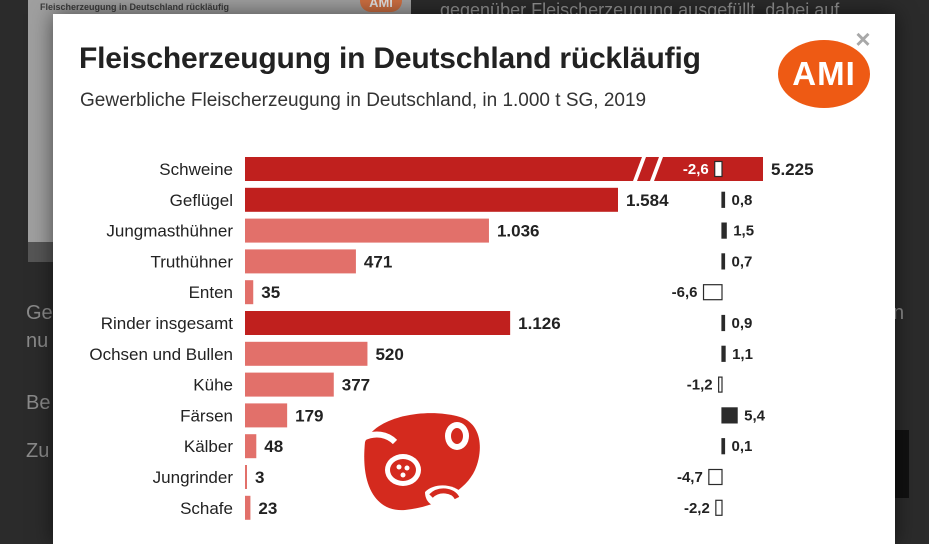 The image size is (929, 544). Describe the element at coordinates (161, 354) in the screenshot. I see `category-label: Ochsen und Bullen` at that location.